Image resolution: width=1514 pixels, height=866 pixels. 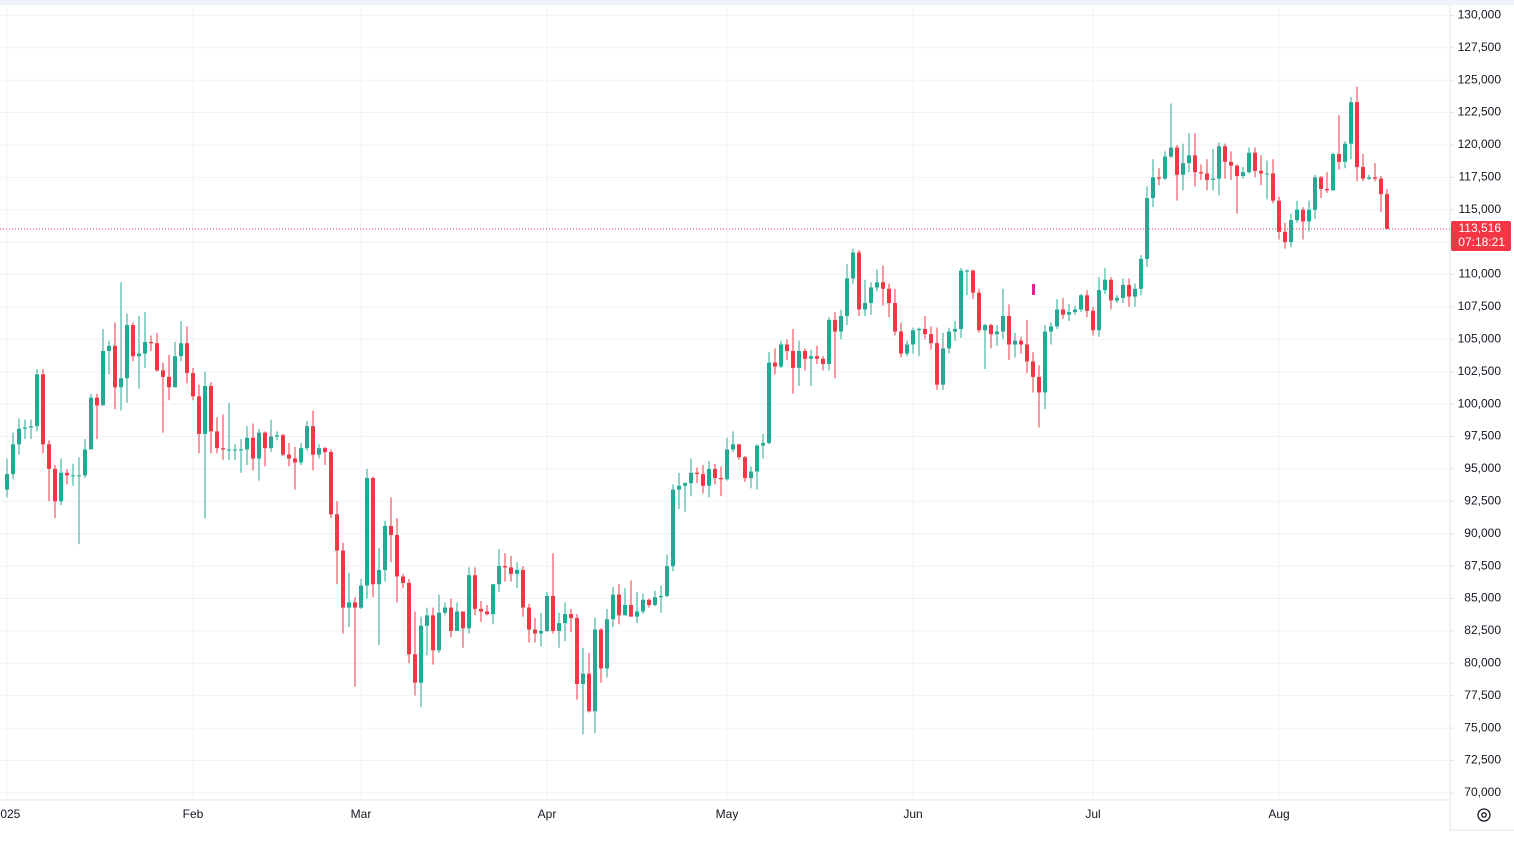 What do you see at coordinates (1480, 144) in the screenshot?
I see `y-tick-label: 120,000` at bounding box center [1480, 144].